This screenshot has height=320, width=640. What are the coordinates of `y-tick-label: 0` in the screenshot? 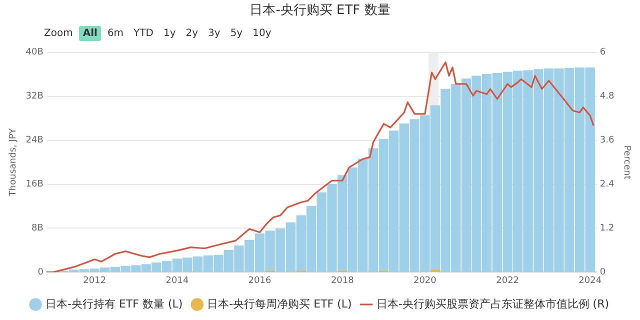 It's located at (41, 273).